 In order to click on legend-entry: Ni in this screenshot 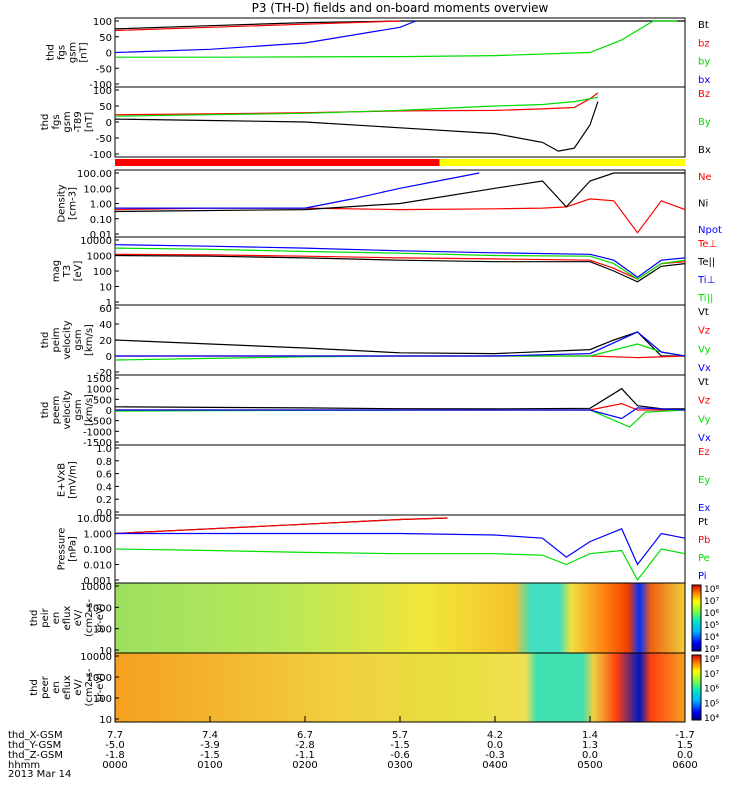, I will do `click(703, 204)`.